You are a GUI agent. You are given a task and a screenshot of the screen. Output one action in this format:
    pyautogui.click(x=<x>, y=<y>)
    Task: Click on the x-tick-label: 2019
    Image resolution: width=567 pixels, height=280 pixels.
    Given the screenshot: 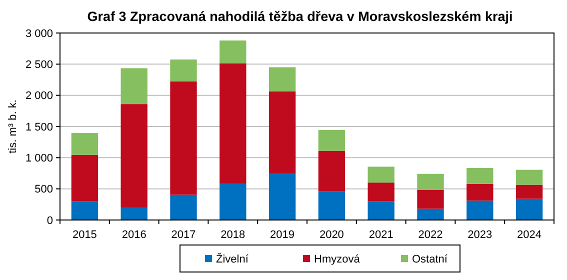 What is the action you would take?
    pyautogui.click(x=282, y=235)
    